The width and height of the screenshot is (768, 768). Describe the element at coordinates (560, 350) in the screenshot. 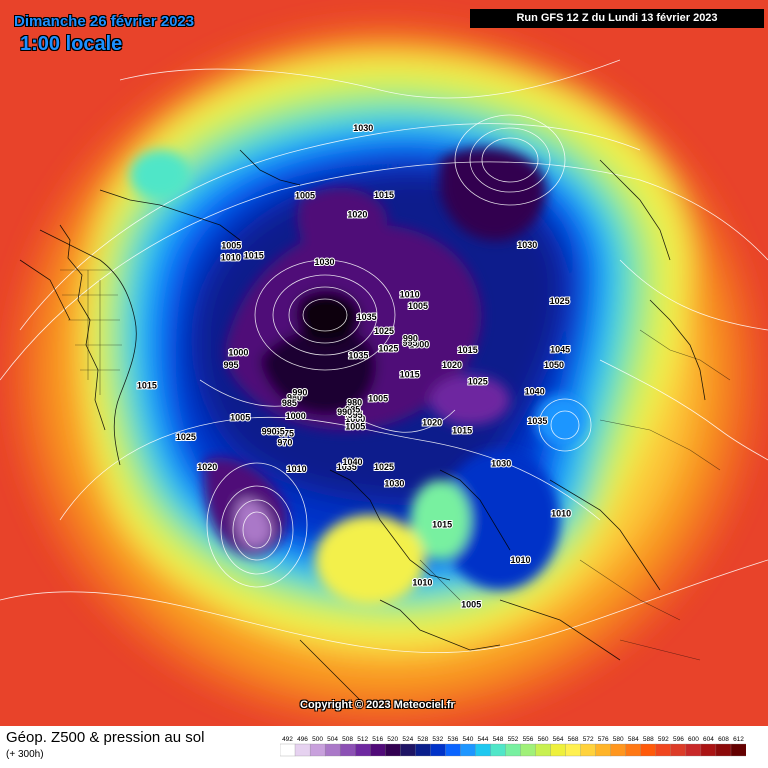

I see `pressure-label: 1045` at that location.